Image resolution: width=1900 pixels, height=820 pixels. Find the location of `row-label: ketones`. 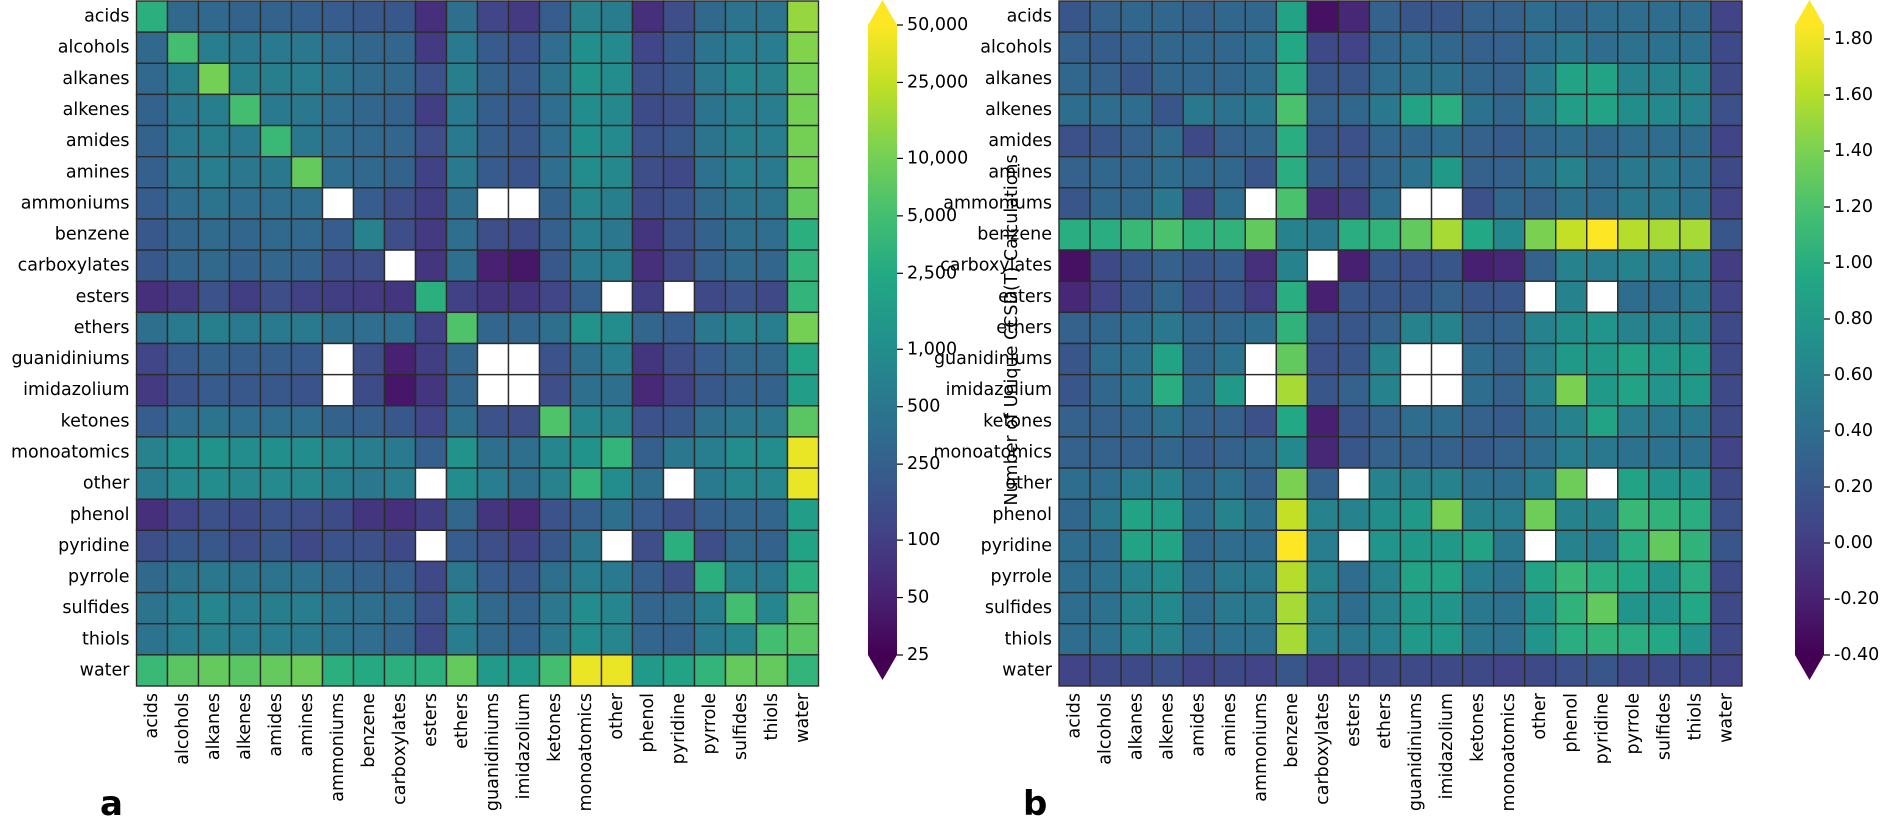

row-label: ketones is located at coordinates (95, 421).